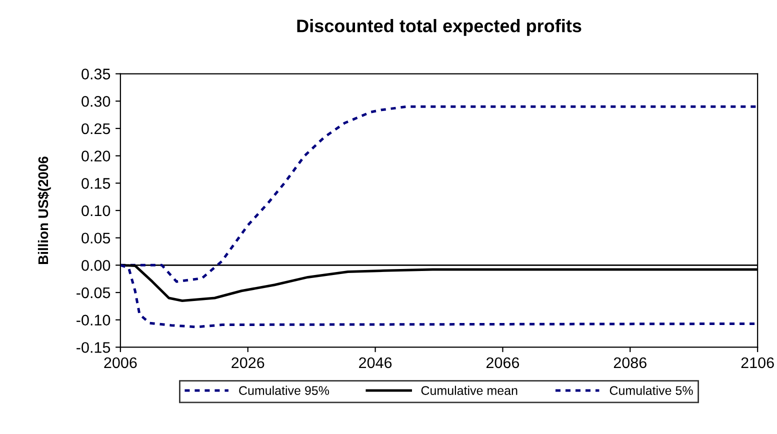 The width and height of the screenshot is (777, 434). I want to click on legend-label: Cumulative mean, so click(469, 390).